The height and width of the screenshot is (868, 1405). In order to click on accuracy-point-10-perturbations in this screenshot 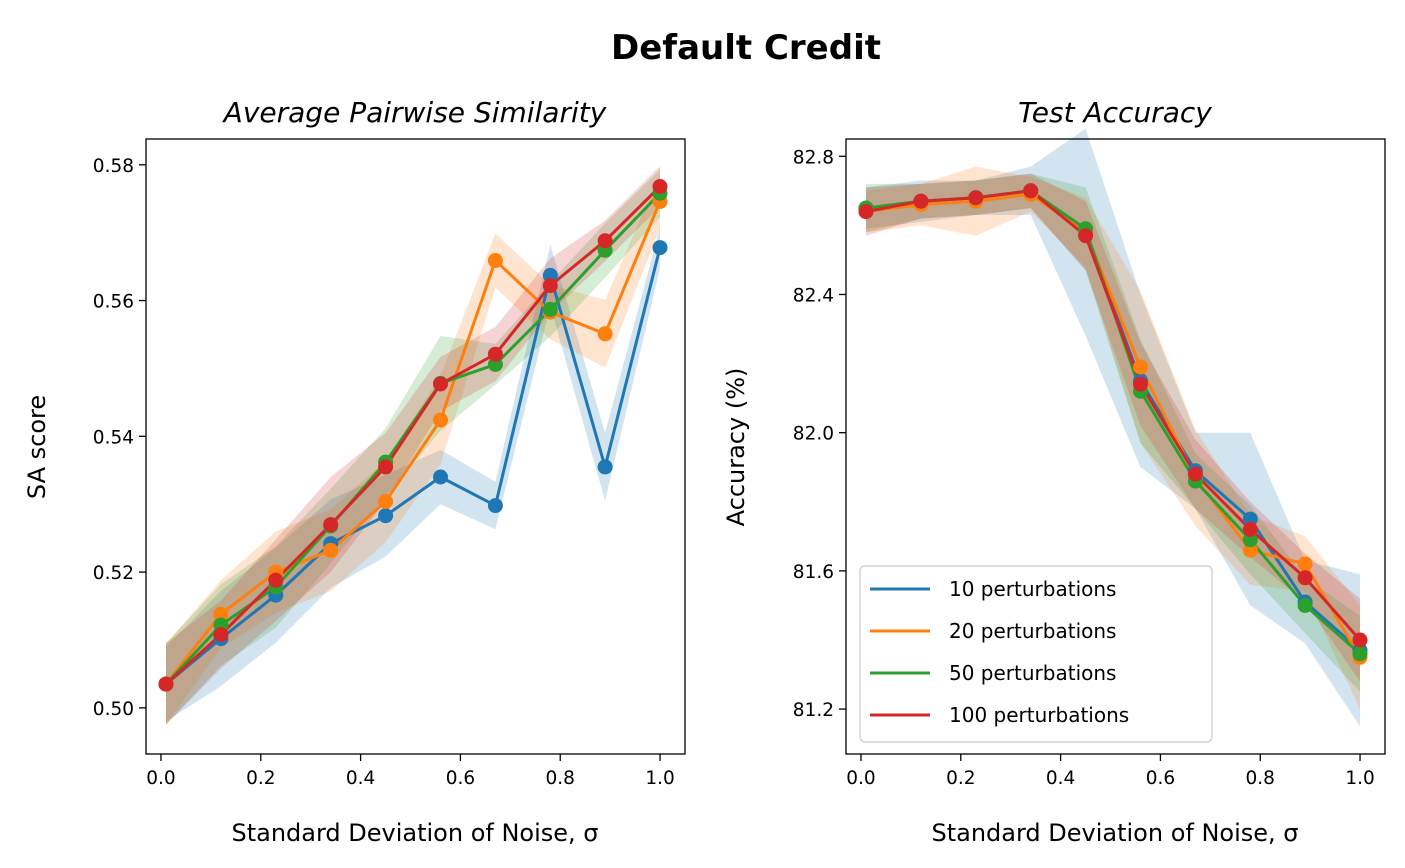, I will do `click(1250, 519)`.